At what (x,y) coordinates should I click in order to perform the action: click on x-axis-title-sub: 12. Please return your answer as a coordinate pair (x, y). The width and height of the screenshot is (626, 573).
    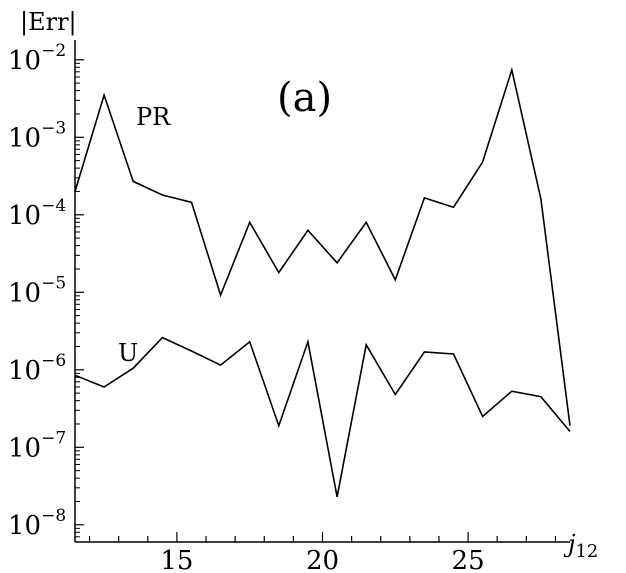
    Looking at the image, I should click on (586, 551).